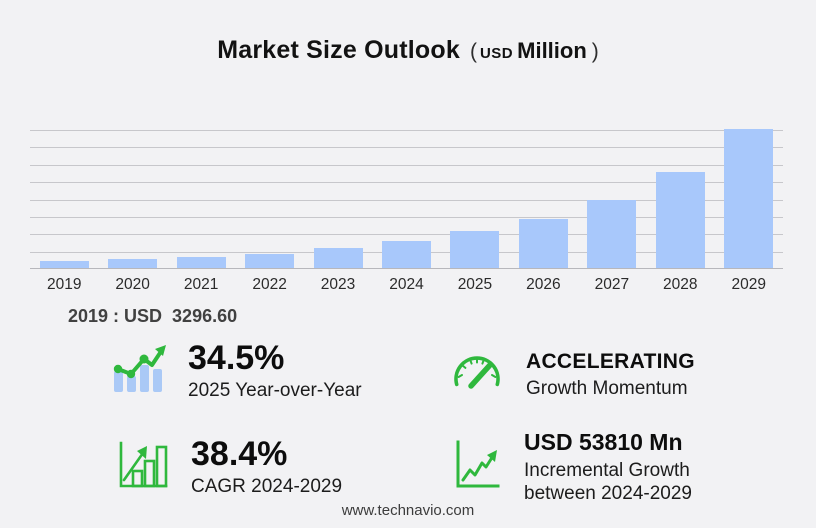 The width and height of the screenshot is (816, 528). Describe the element at coordinates (473, 51) in the screenshot. I see `title-paren-open: (` at that location.